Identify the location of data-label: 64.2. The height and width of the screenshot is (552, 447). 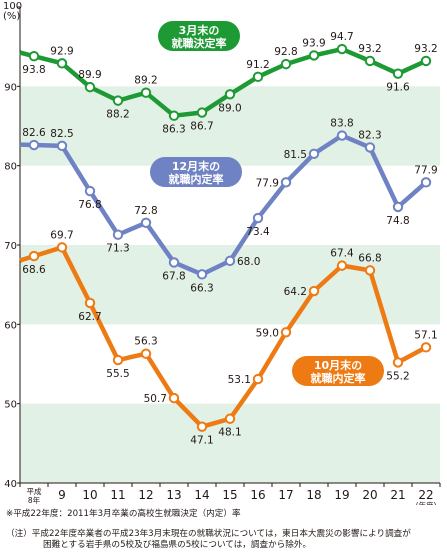
(295, 292).